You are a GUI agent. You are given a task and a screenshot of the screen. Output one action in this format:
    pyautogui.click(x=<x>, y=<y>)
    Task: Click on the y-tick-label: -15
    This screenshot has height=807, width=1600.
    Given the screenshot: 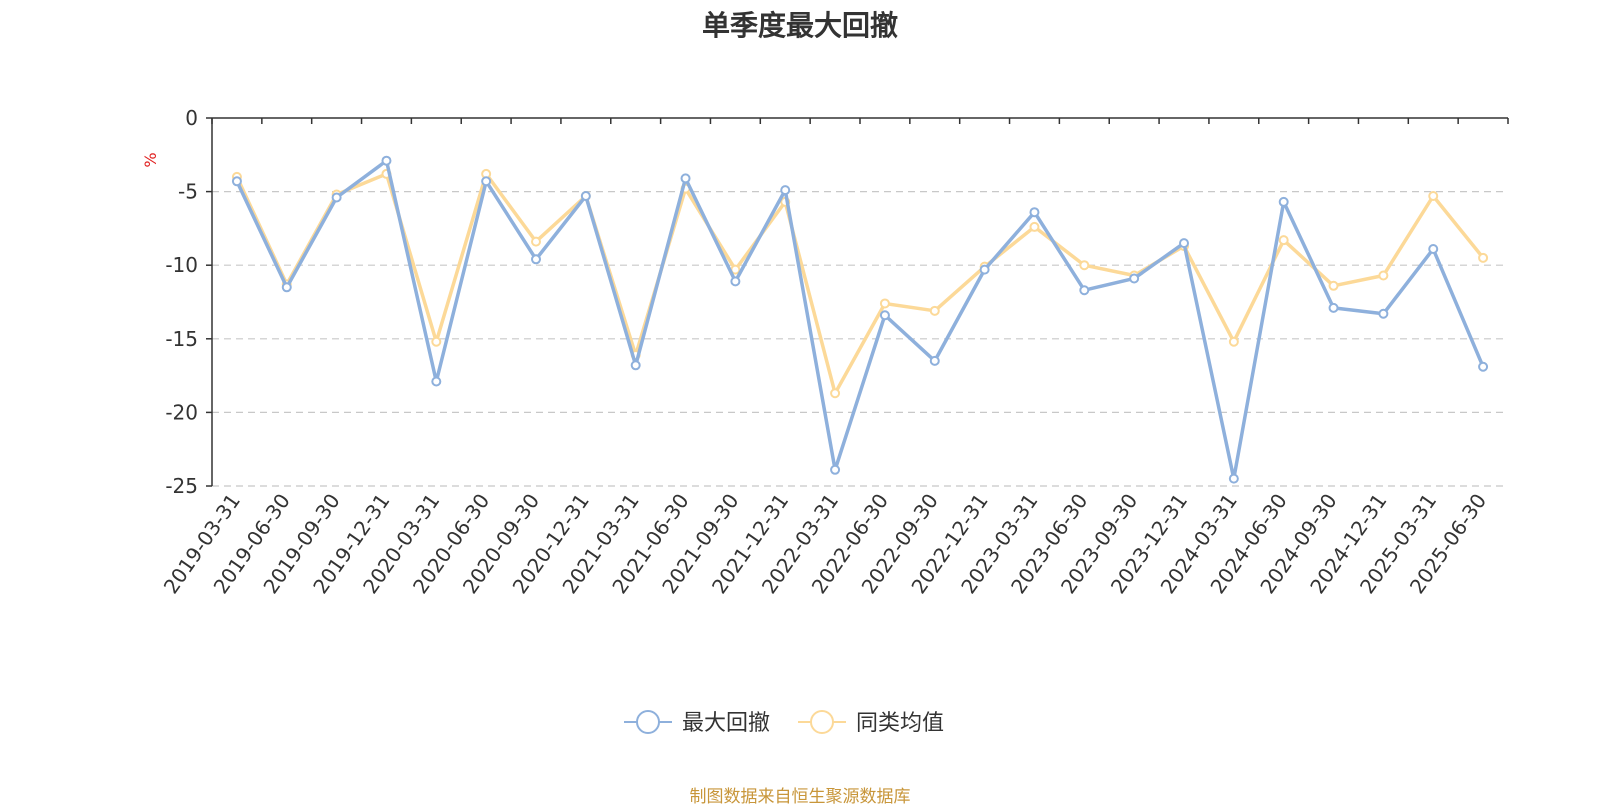 What is the action you would take?
    pyautogui.click(x=181, y=339)
    